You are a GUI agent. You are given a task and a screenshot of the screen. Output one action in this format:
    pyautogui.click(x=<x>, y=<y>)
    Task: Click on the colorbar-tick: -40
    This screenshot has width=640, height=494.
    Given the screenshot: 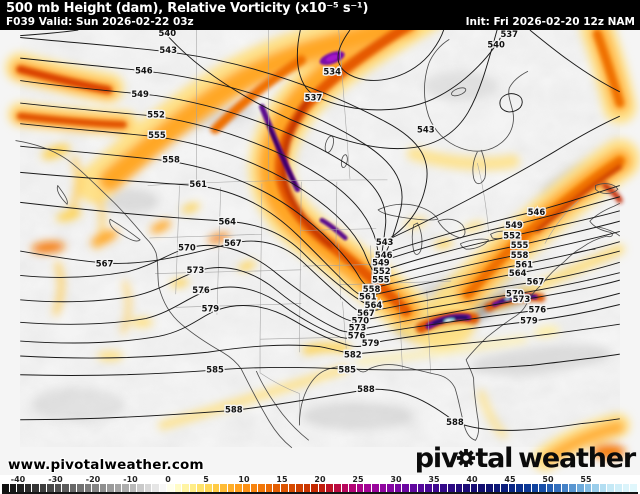 What is the action you would take?
    pyautogui.click(x=18, y=479)
    